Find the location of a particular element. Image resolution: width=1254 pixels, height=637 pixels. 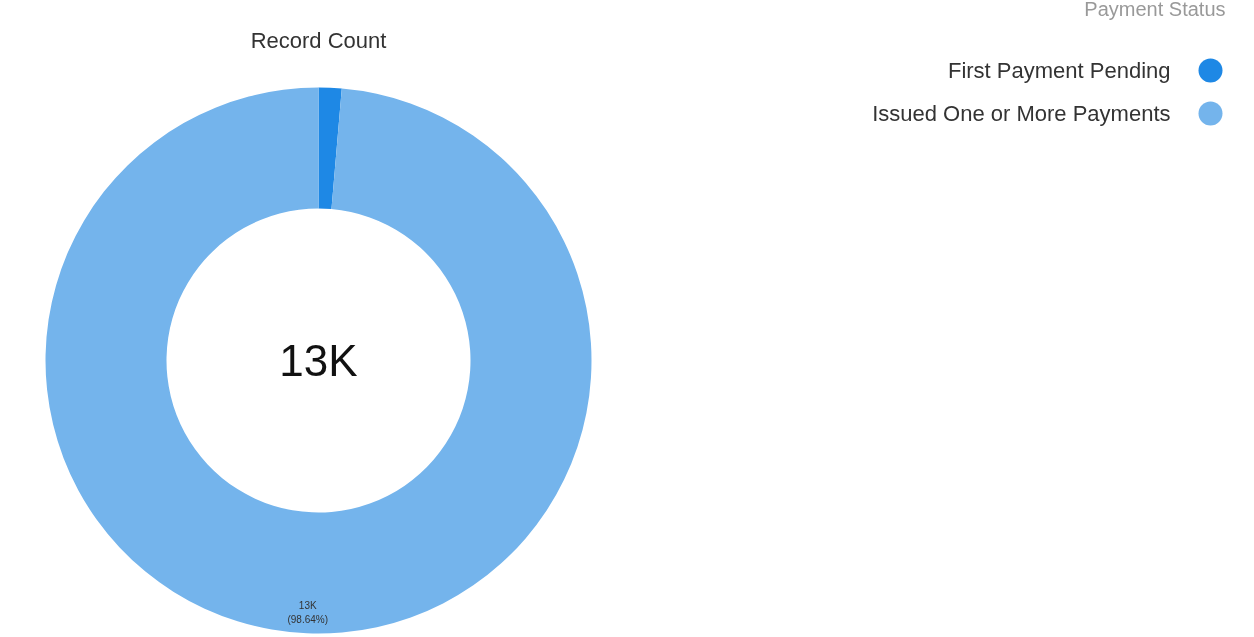

data-label: 13K (98.64%) is located at coordinates (308, 613).